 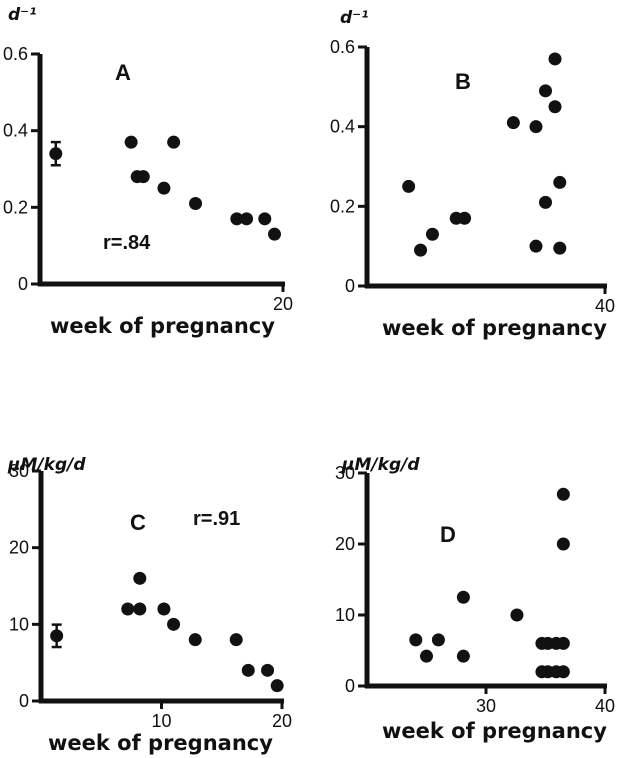 What do you see at coordinates (127, 243) in the screenshot?
I see `correlation-annotation: r=.84` at bounding box center [127, 243].